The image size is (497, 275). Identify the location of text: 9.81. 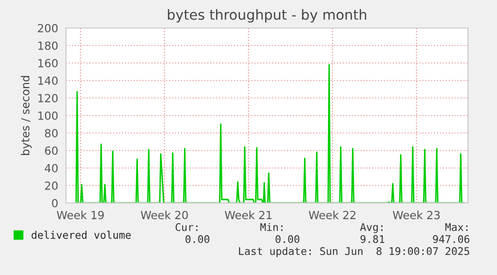
(372, 239).